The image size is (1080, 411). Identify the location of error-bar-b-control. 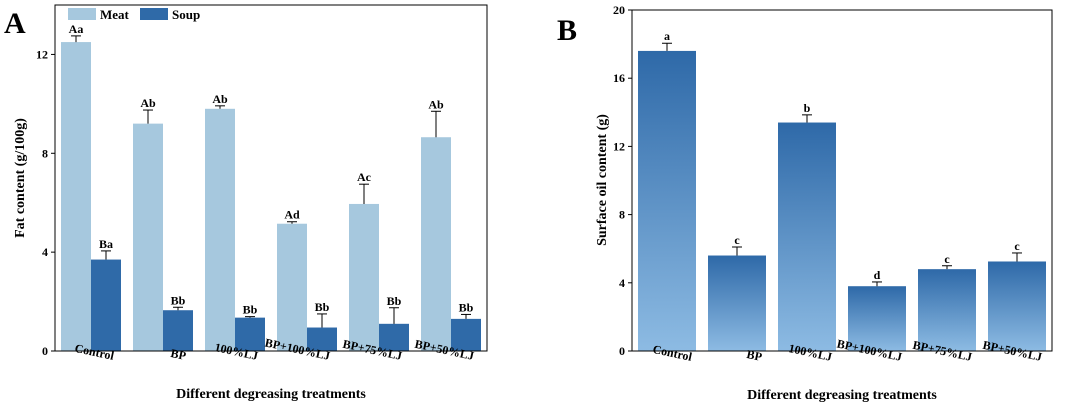
(667, 46).